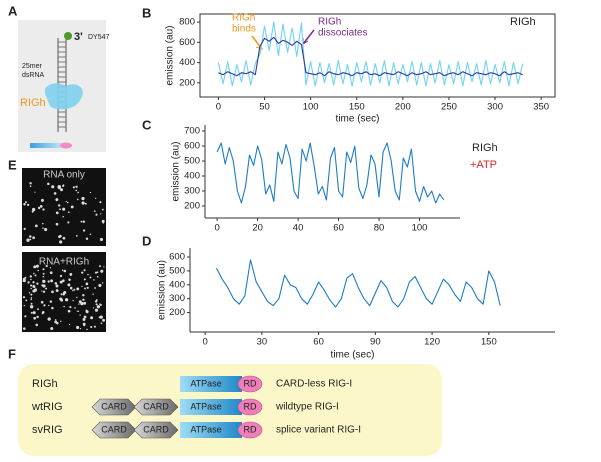 This screenshot has width=601, height=462. I want to click on x-tick-label: 0, so click(218, 107).